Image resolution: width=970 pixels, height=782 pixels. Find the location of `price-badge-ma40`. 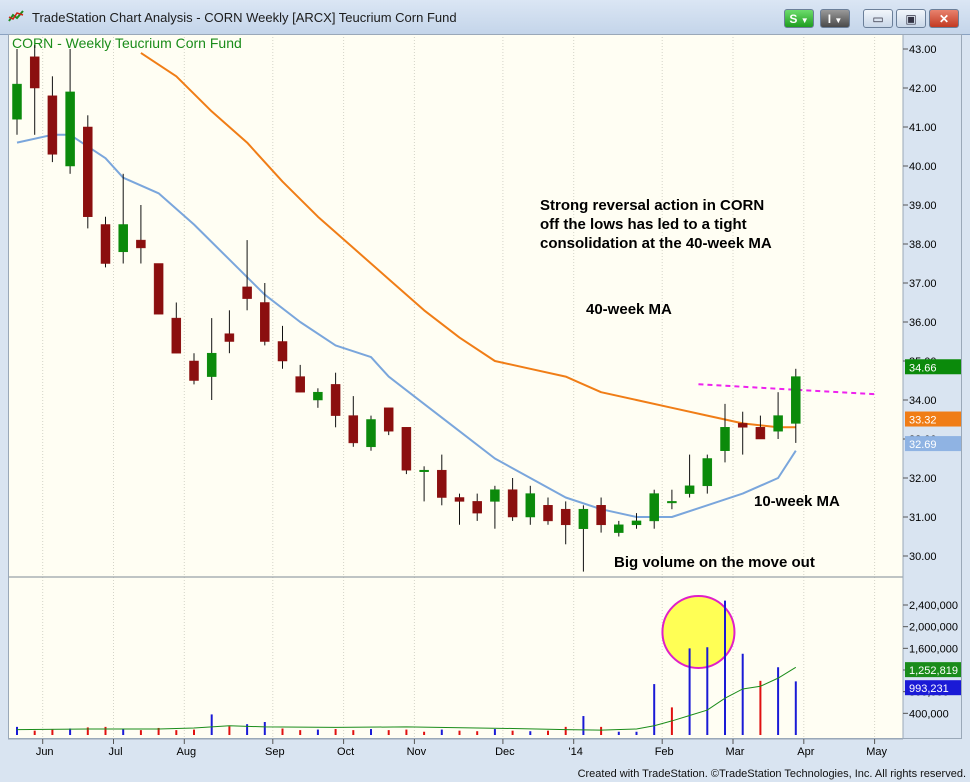

price-badge-ma40 is located at coordinates (933, 419).